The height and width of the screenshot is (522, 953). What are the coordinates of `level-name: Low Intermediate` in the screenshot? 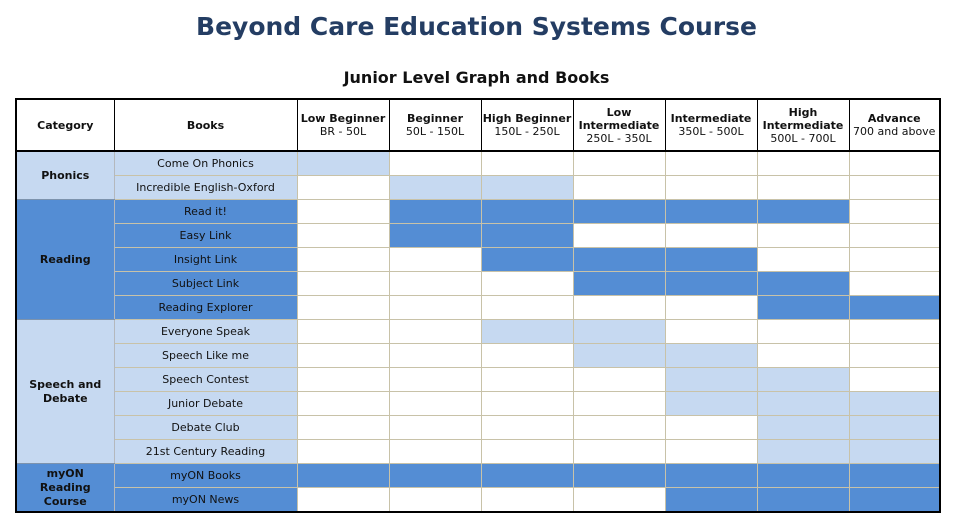 It's located at (619, 118).